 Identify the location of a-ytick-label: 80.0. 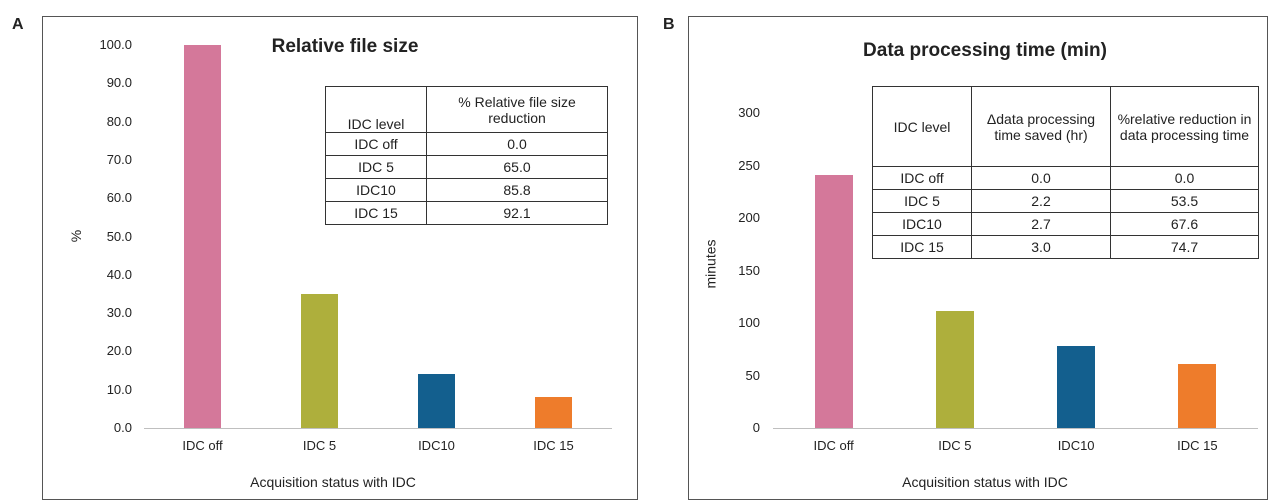
(119, 121).